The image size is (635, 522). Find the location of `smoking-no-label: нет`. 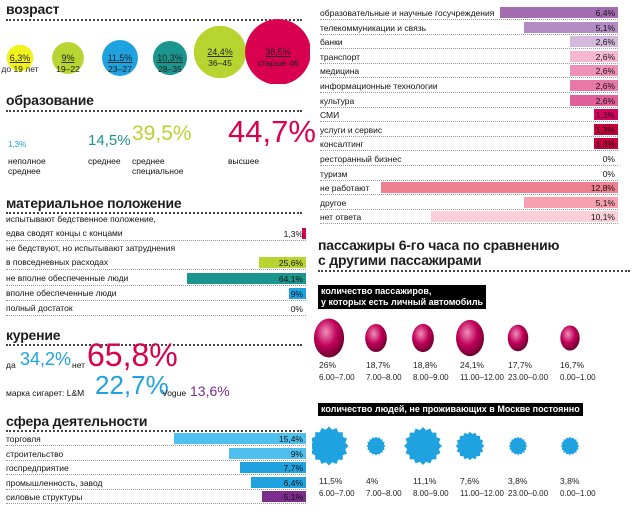

smoking-no-label: нет is located at coordinates (79, 365).